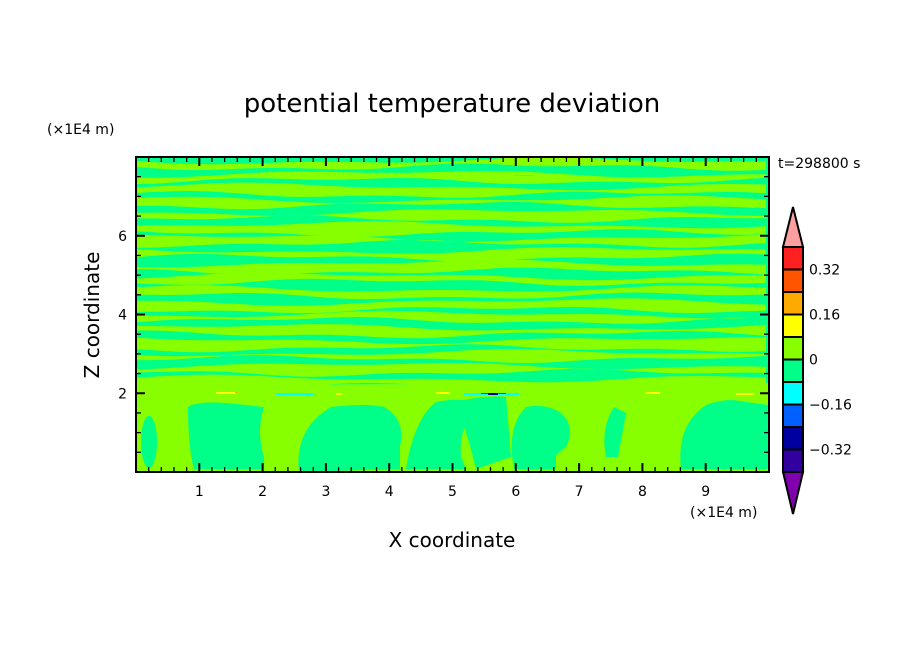 The height and width of the screenshot is (654, 904). What do you see at coordinates (452, 104) in the screenshot?
I see `chart-title: potential temperature deviation` at bounding box center [452, 104].